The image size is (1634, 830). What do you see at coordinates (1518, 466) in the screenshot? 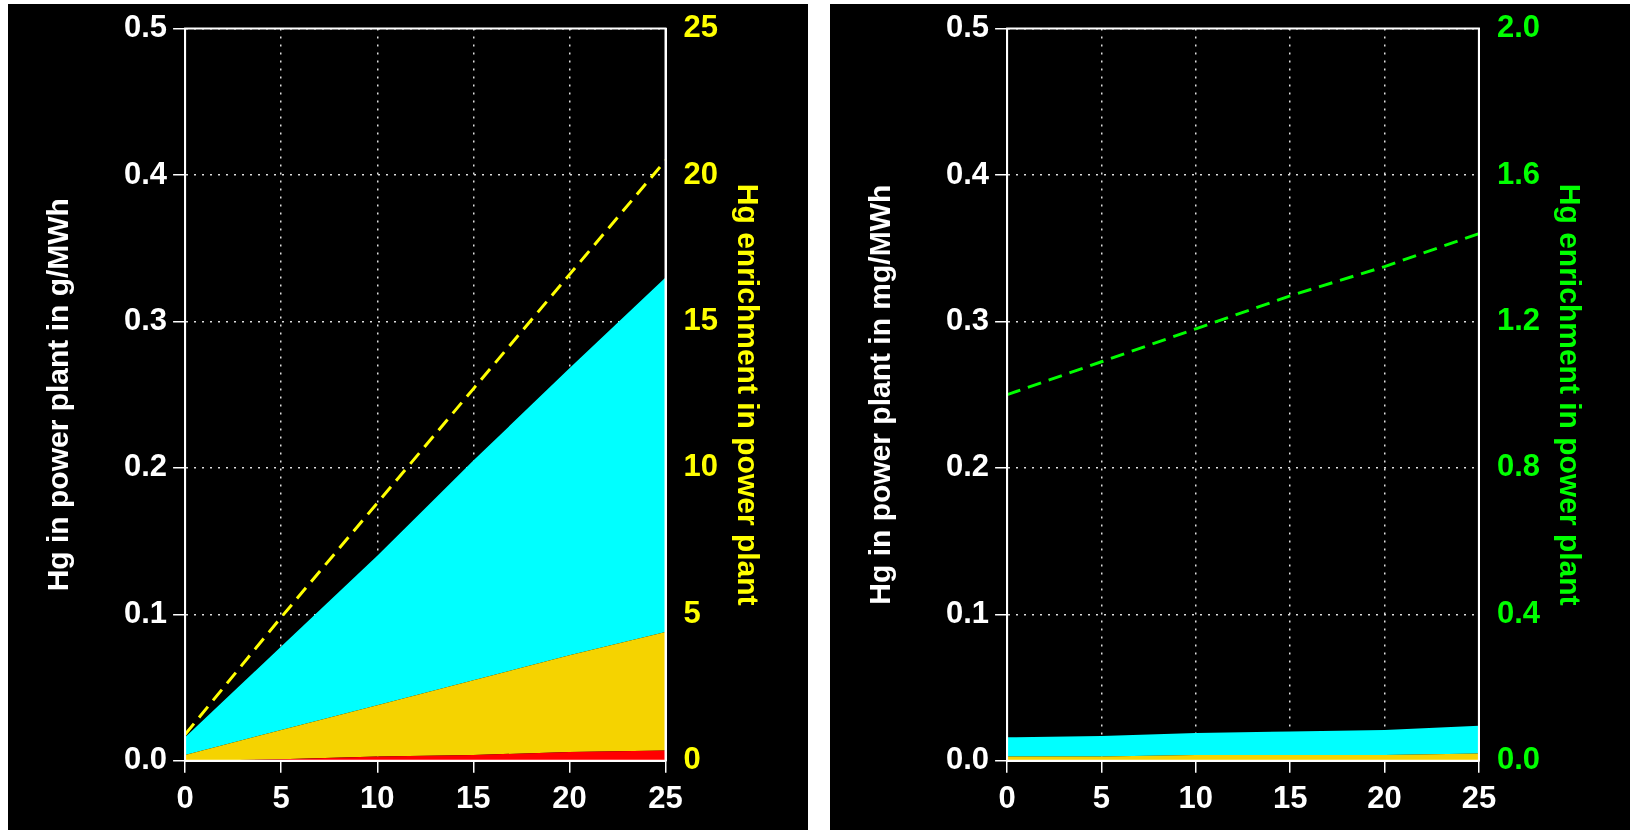
I see `y2-tick-label: 0.8` at bounding box center [1518, 466].